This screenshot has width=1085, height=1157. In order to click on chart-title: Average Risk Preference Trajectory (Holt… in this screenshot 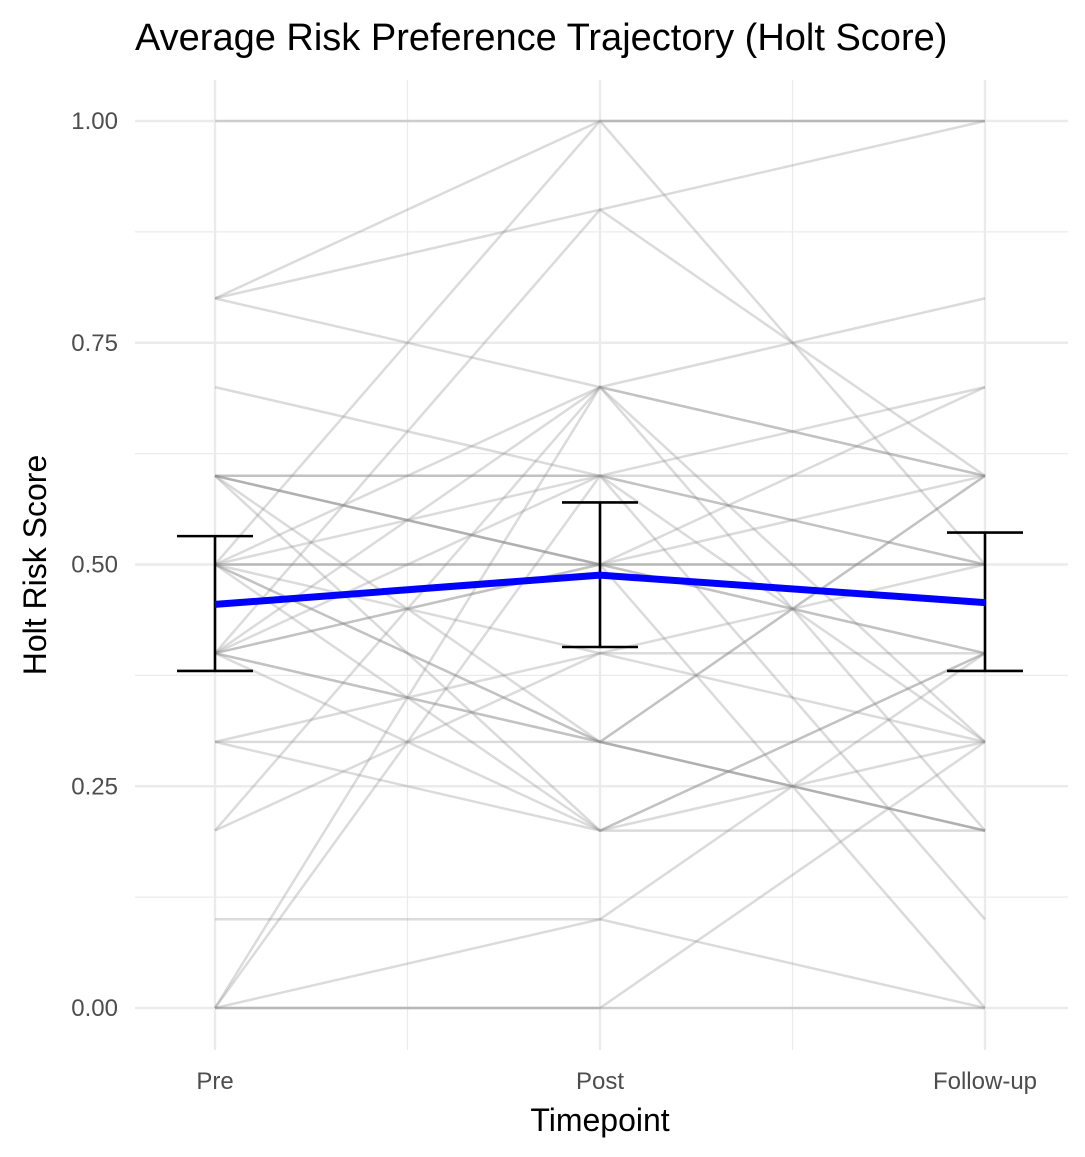, I will do `click(541, 38)`.